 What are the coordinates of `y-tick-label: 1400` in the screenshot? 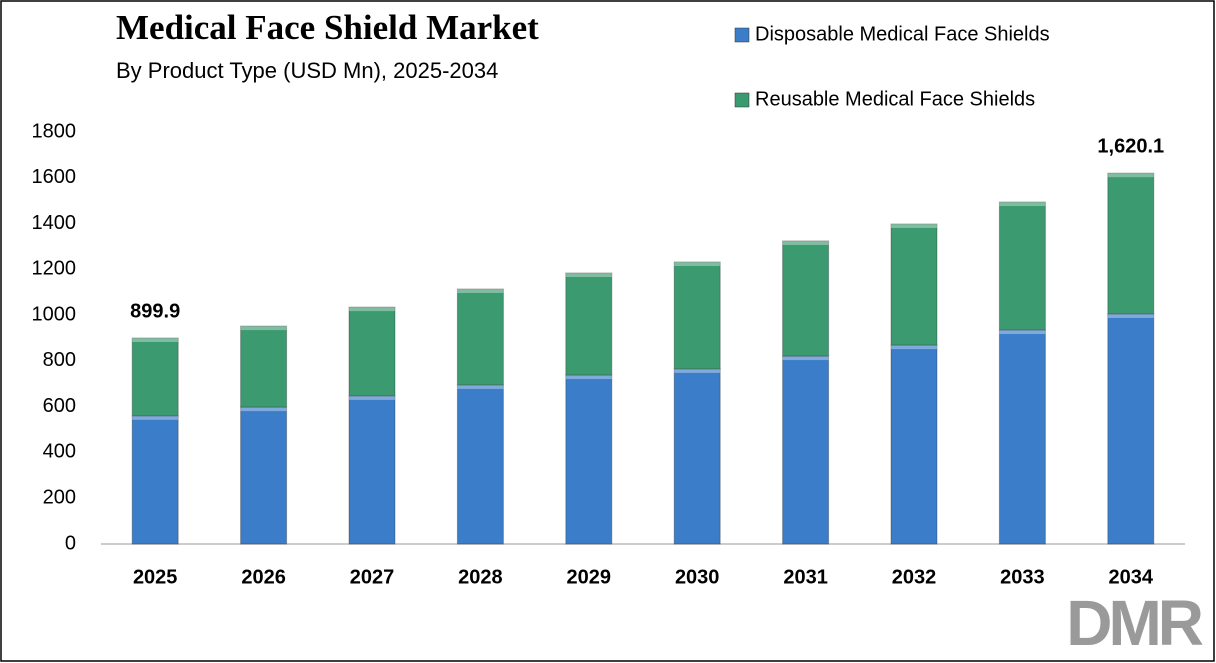 It's located at (54, 223).